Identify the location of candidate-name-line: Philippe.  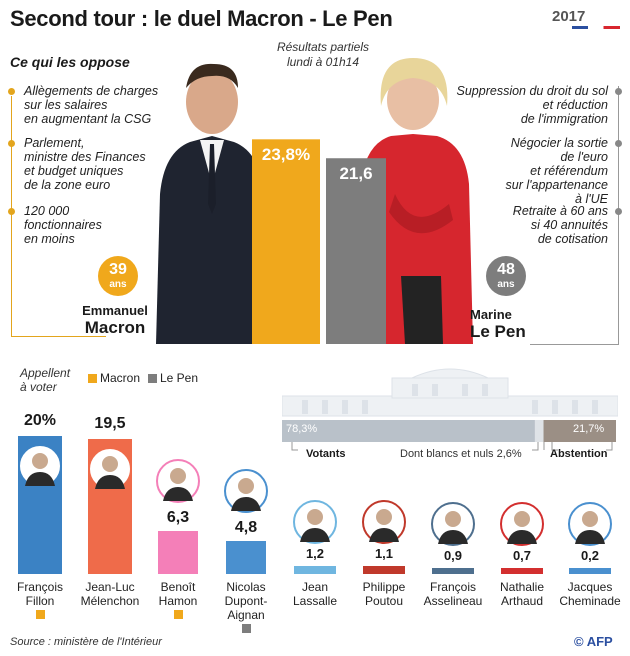
(384, 587).